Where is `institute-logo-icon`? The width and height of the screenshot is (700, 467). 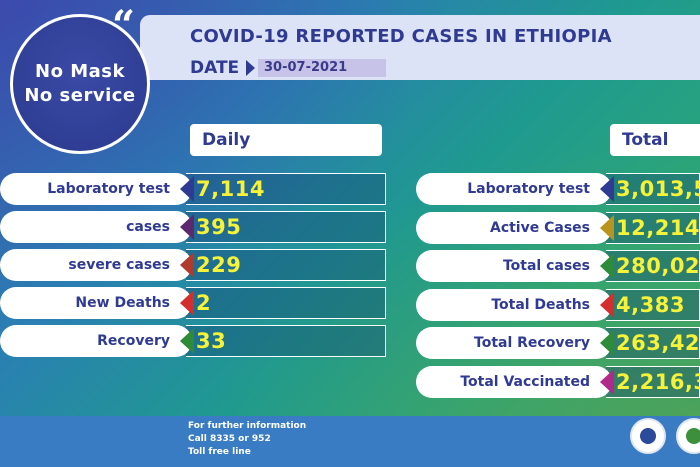 institute-logo-icon is located at coordinates (688, 436).